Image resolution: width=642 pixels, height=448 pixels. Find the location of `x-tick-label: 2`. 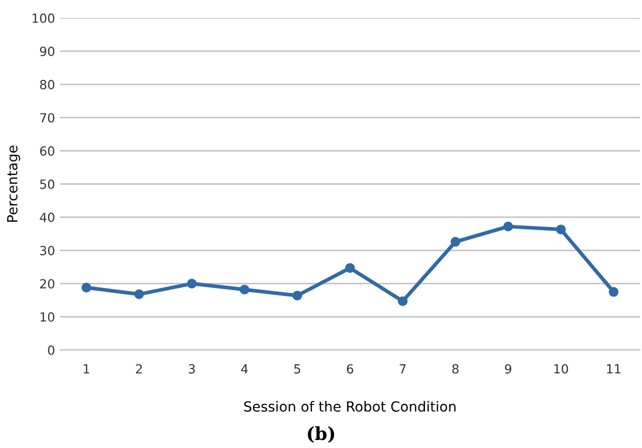

x-tick-label: 2 is located at coordinates (139, 369).